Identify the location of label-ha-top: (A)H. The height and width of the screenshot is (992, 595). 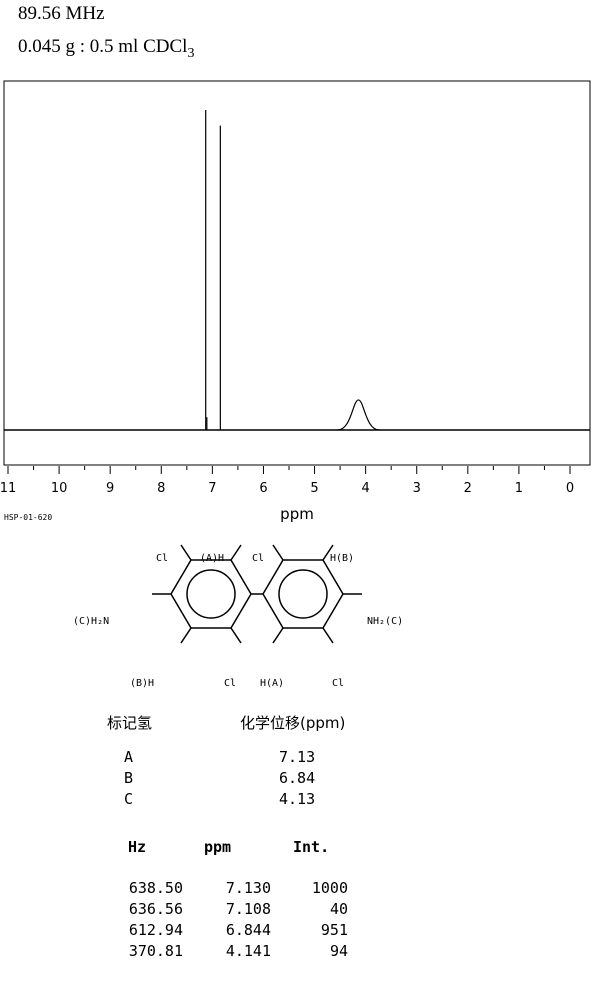
(212, 558).